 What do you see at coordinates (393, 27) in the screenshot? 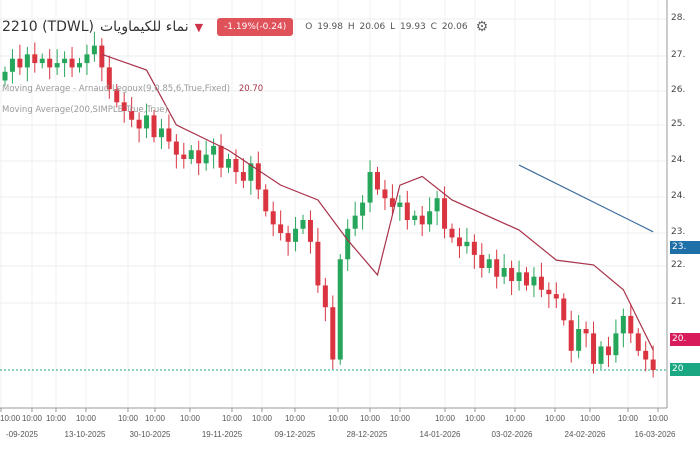
I see `low-label: L` at bounding box center [393, 27].